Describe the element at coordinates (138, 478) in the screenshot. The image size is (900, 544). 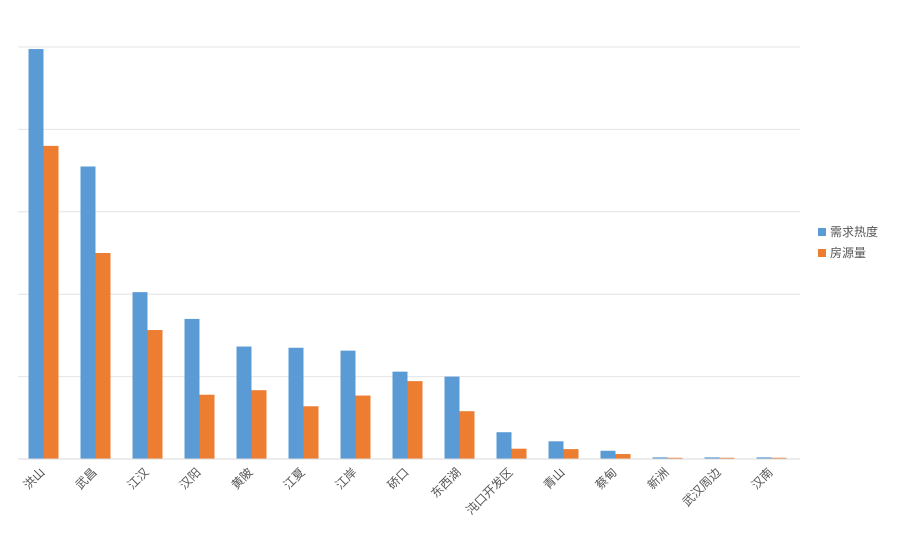
I see `x-tick-label: 江汉` at that location.